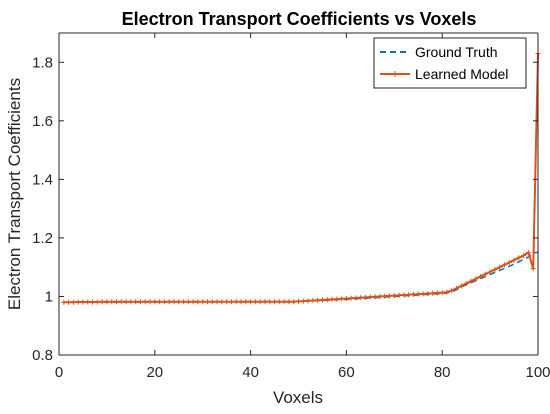 The width and height of the screenshot is (550, 414). I want to click on x-tick-label: 80, so click(442, 372).